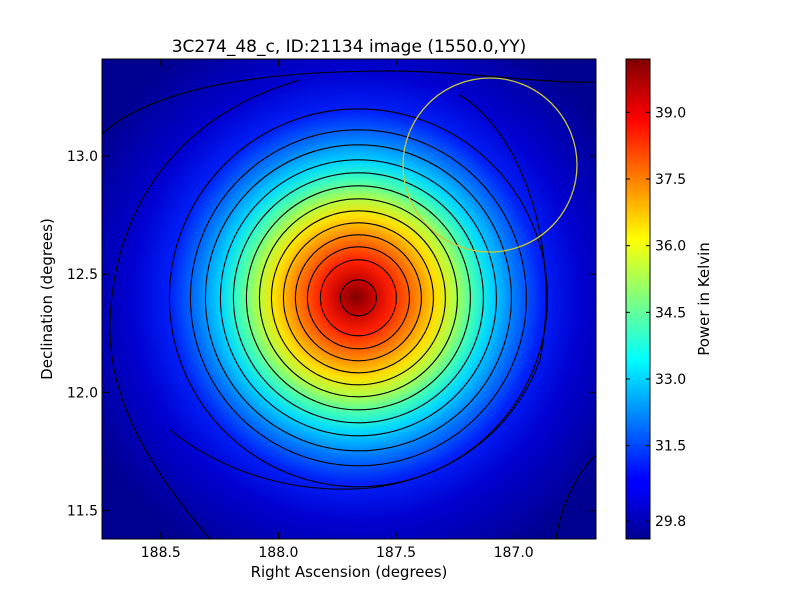 The image size is (800, 600). Describe the element at coordinates (670, 180) in the screenshot. I see `colorbar-tick-label: 37.5` at that location.